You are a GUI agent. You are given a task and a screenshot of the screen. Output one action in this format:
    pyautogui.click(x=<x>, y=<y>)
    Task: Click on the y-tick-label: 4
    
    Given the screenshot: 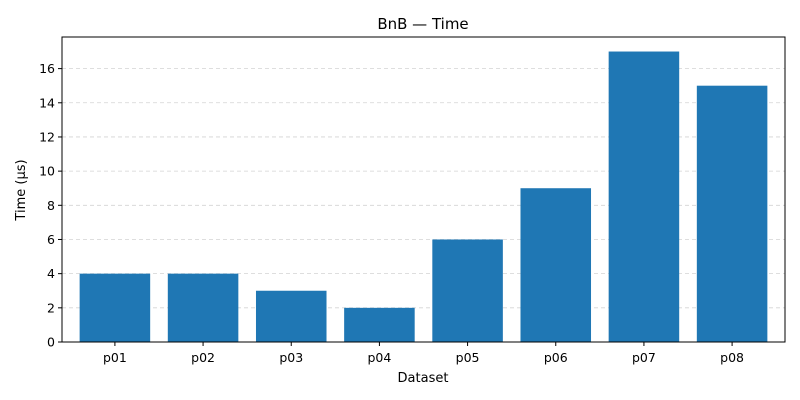 What is the action you would take?
    pyautogui.click(x=51, y=273)
    